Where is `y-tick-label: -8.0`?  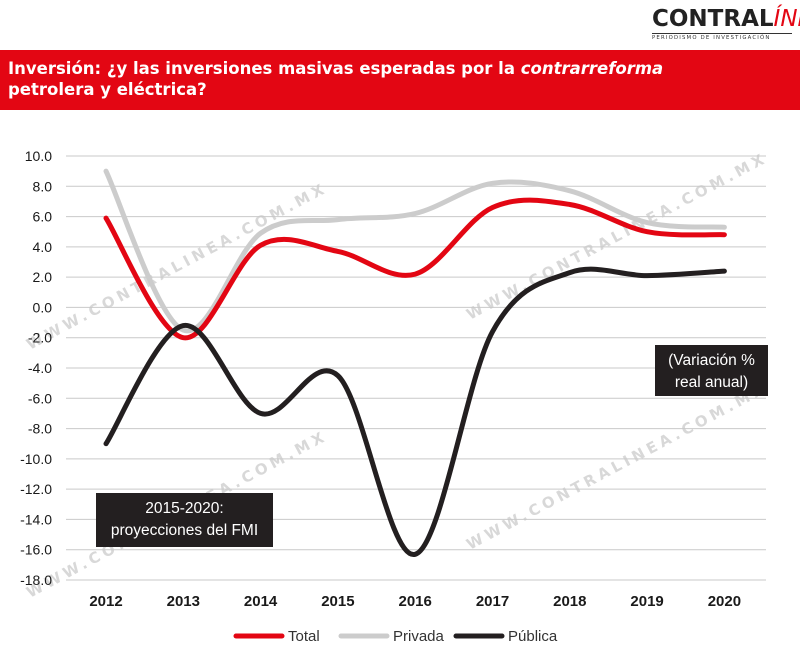 y-tick-label: -8.0 is located at coordinates (40, 429).